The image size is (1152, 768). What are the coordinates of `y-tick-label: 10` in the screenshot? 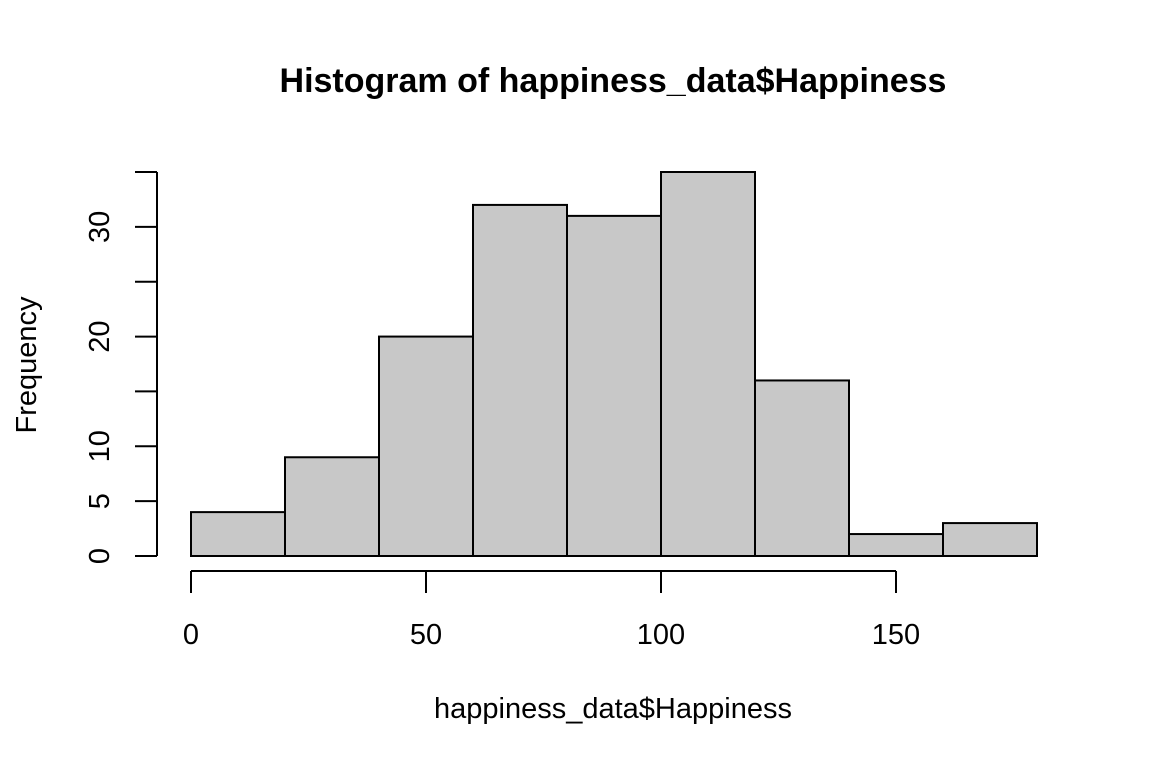 It's located at (100, 446).